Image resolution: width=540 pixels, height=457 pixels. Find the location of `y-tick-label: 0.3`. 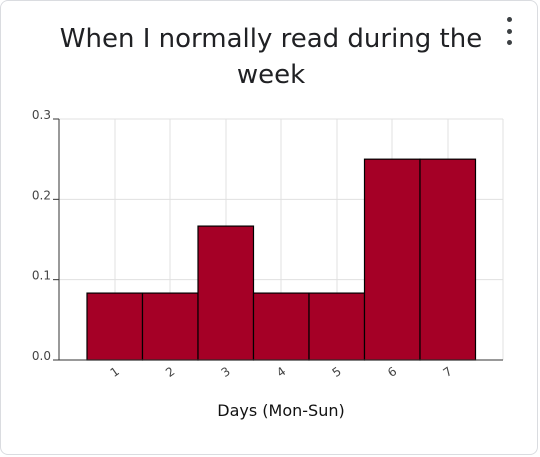

y-tick-label: 0.3 is located at coordinates (41, 115).